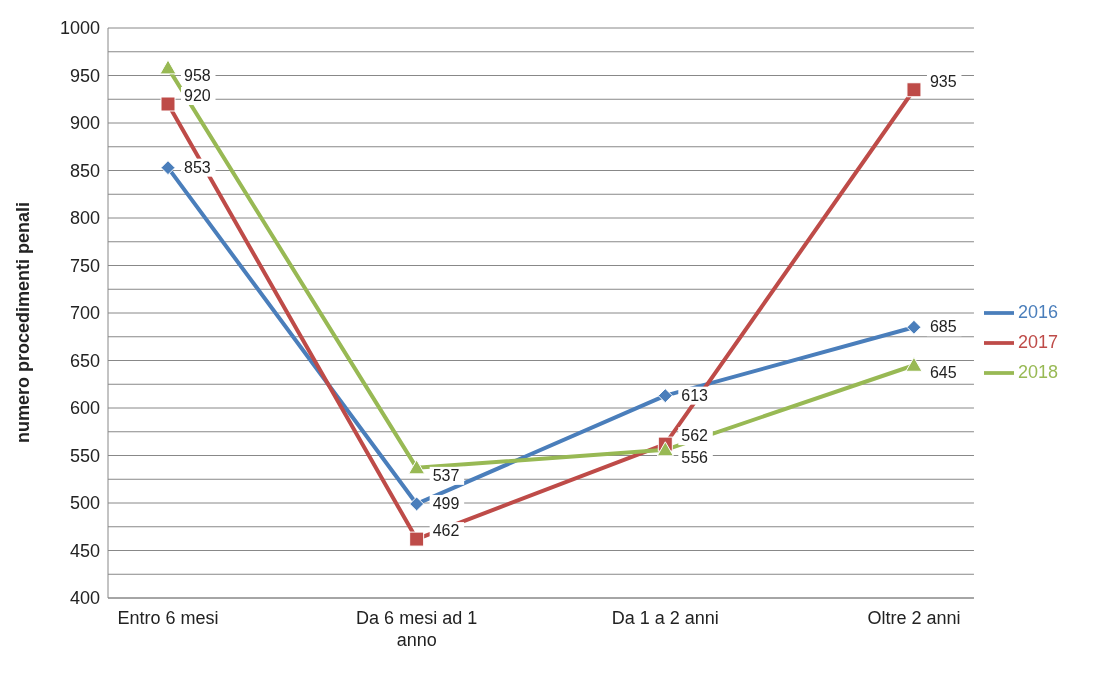  Describe the element at coordinates (84, 598) in the screenshot. I see `y-tick-label: 400` at that location.